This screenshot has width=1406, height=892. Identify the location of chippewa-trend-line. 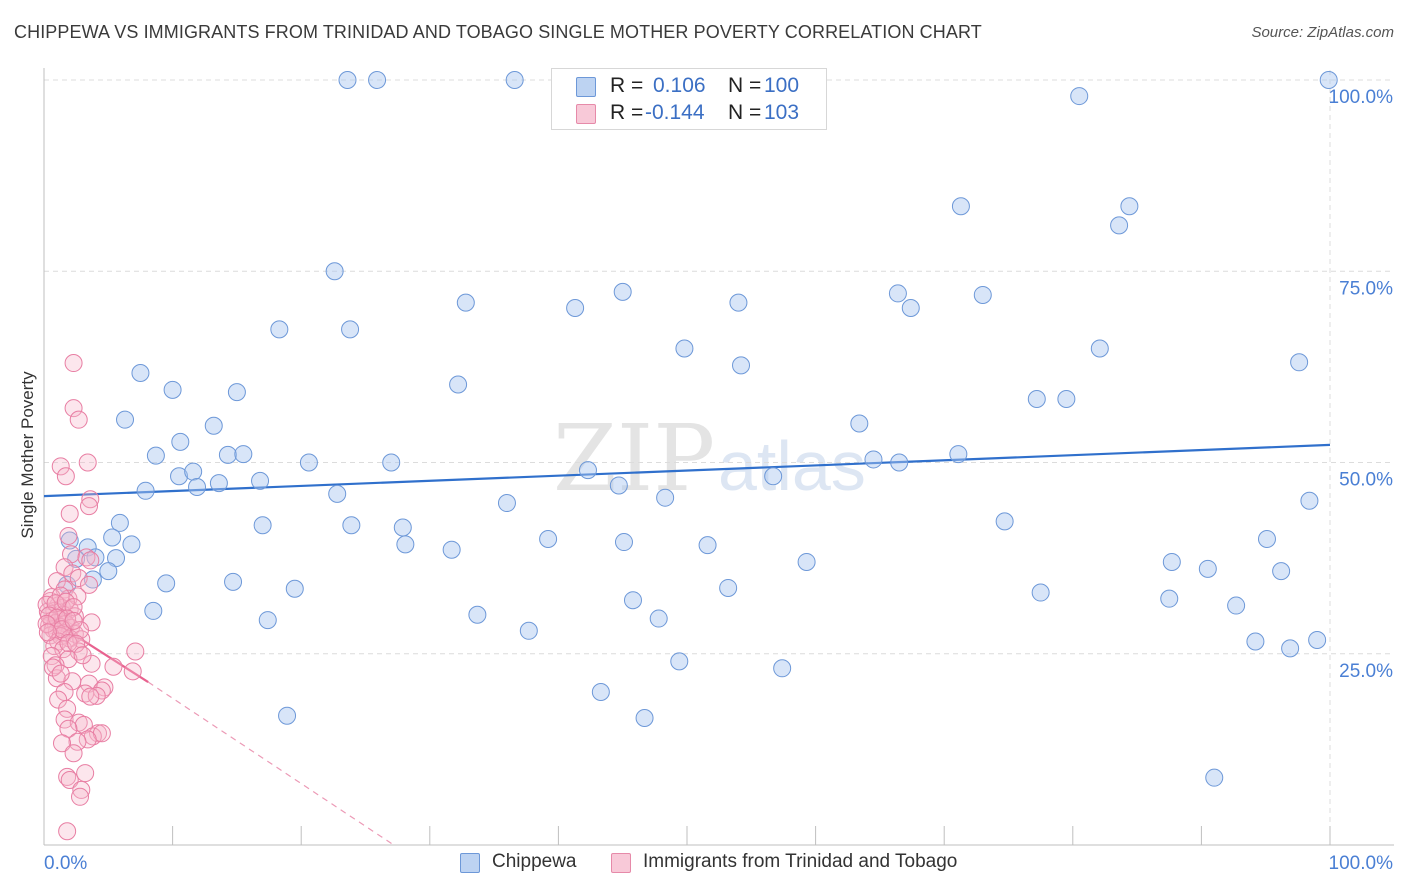
(687, 470).